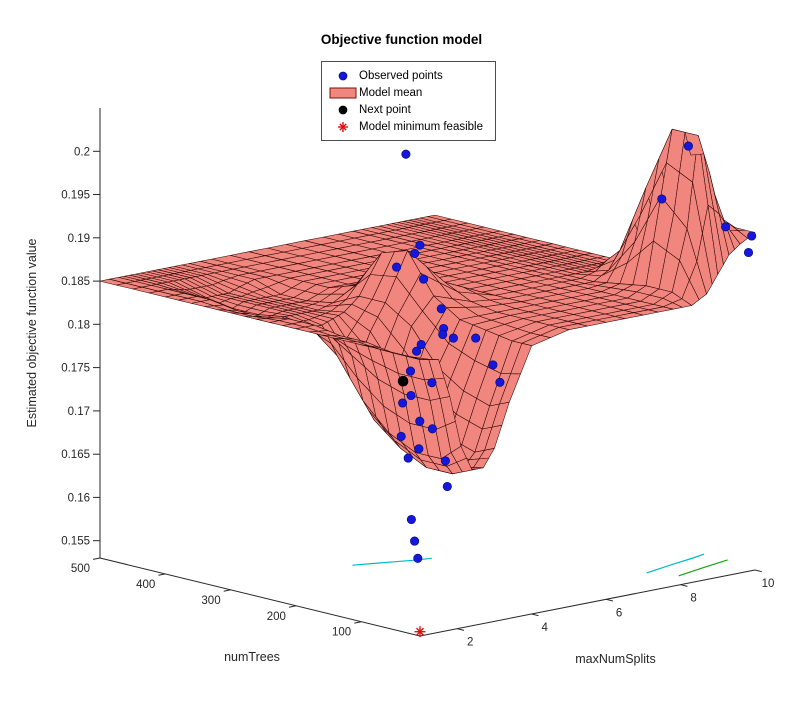 The width and height of the screenshot is (803, 720). What do you see at coordinates (540, 565) in the screenshot?
I see `floor-contours` at bounding box center [540, 565].